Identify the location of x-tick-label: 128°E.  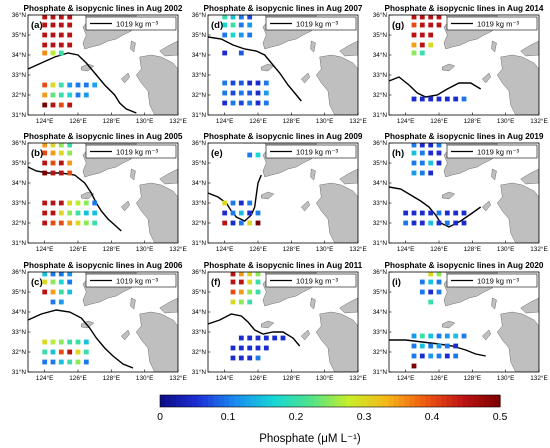
(472, 121).